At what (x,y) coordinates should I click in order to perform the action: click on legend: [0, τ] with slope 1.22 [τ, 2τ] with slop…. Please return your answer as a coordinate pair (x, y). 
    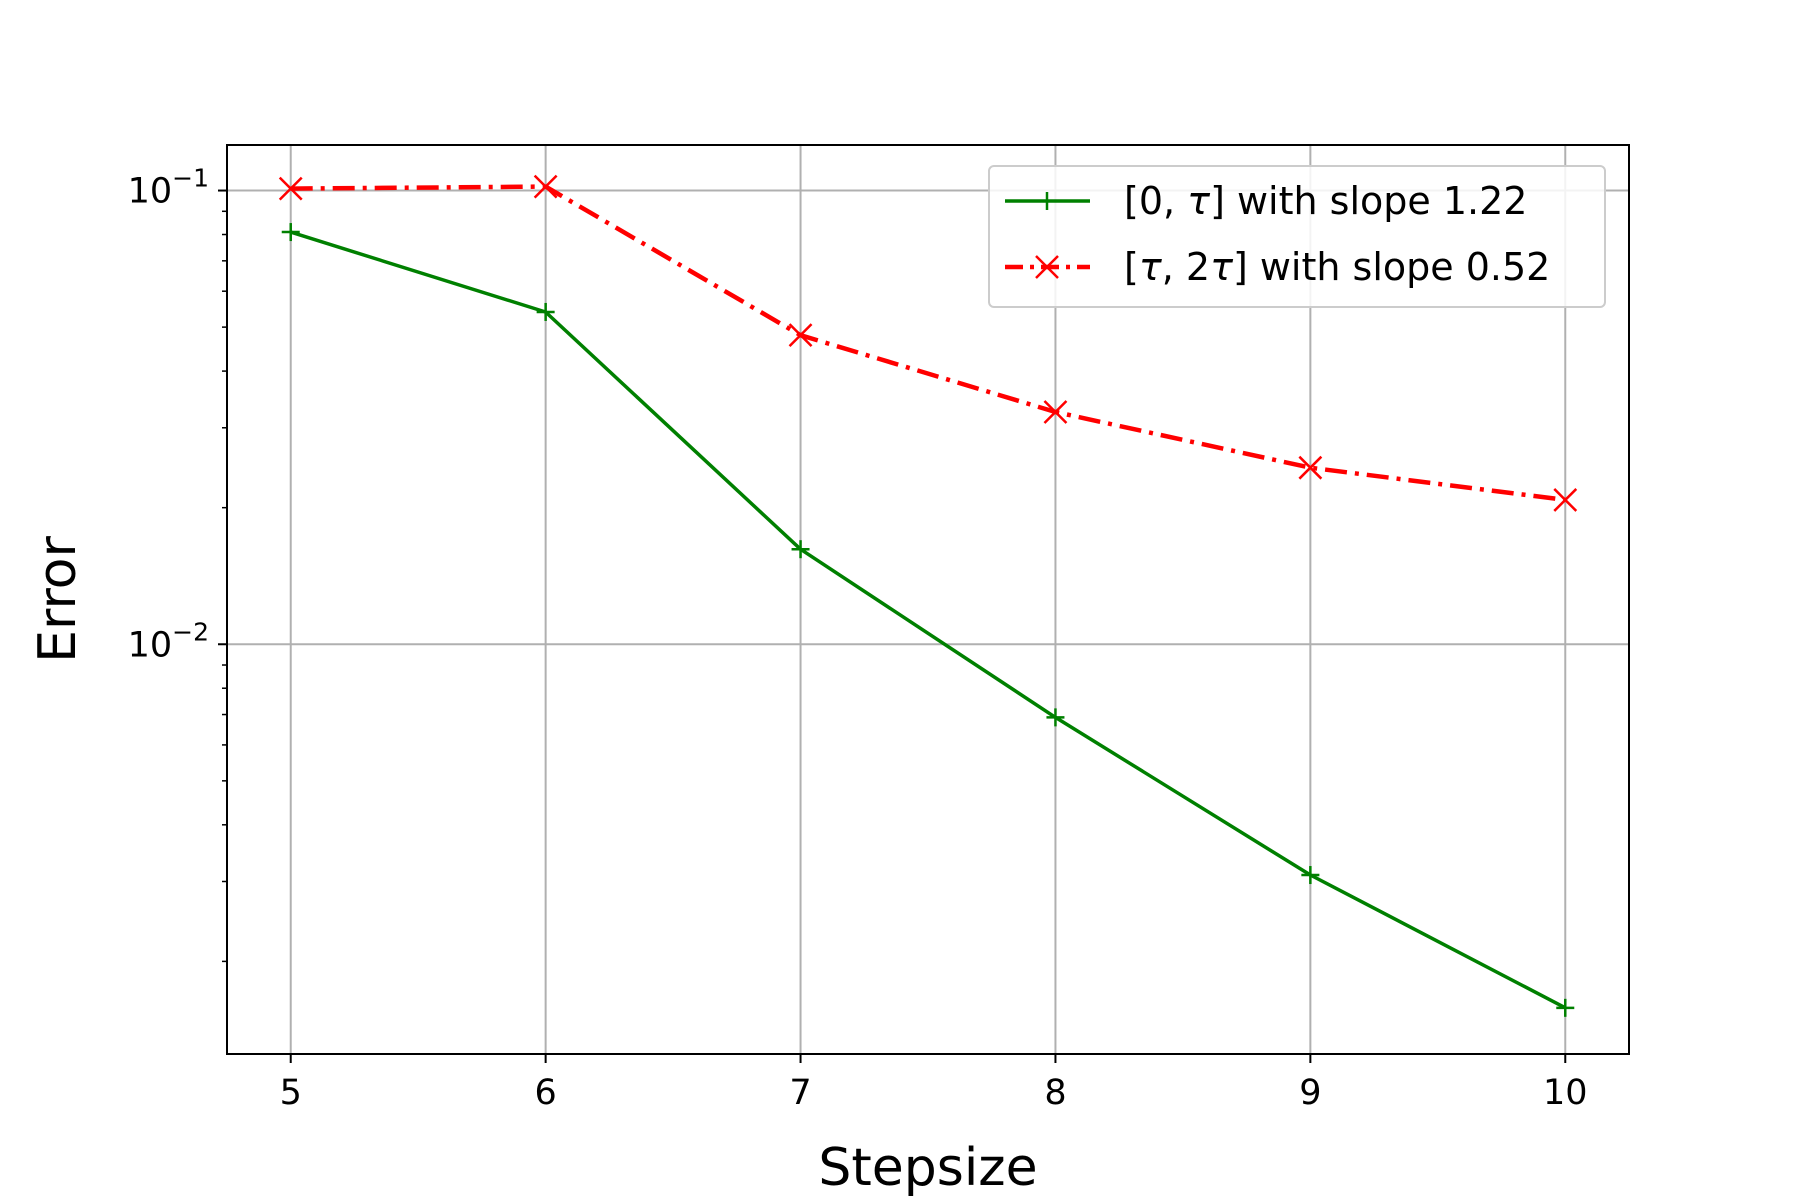
    Looking at the image, I should click on (1297, 236).